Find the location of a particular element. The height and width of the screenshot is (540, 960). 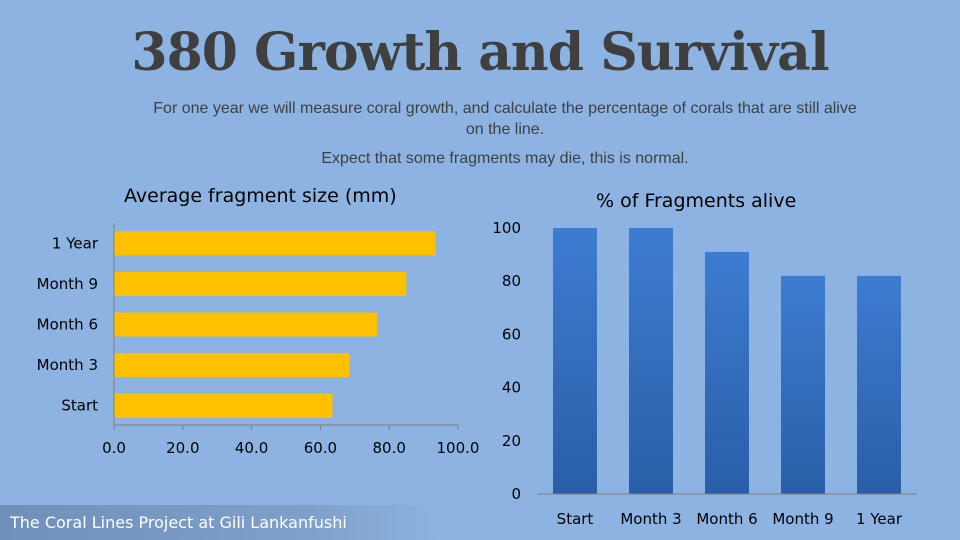

alive-y-tick-label: 100 is located at coordinates (506, 228).